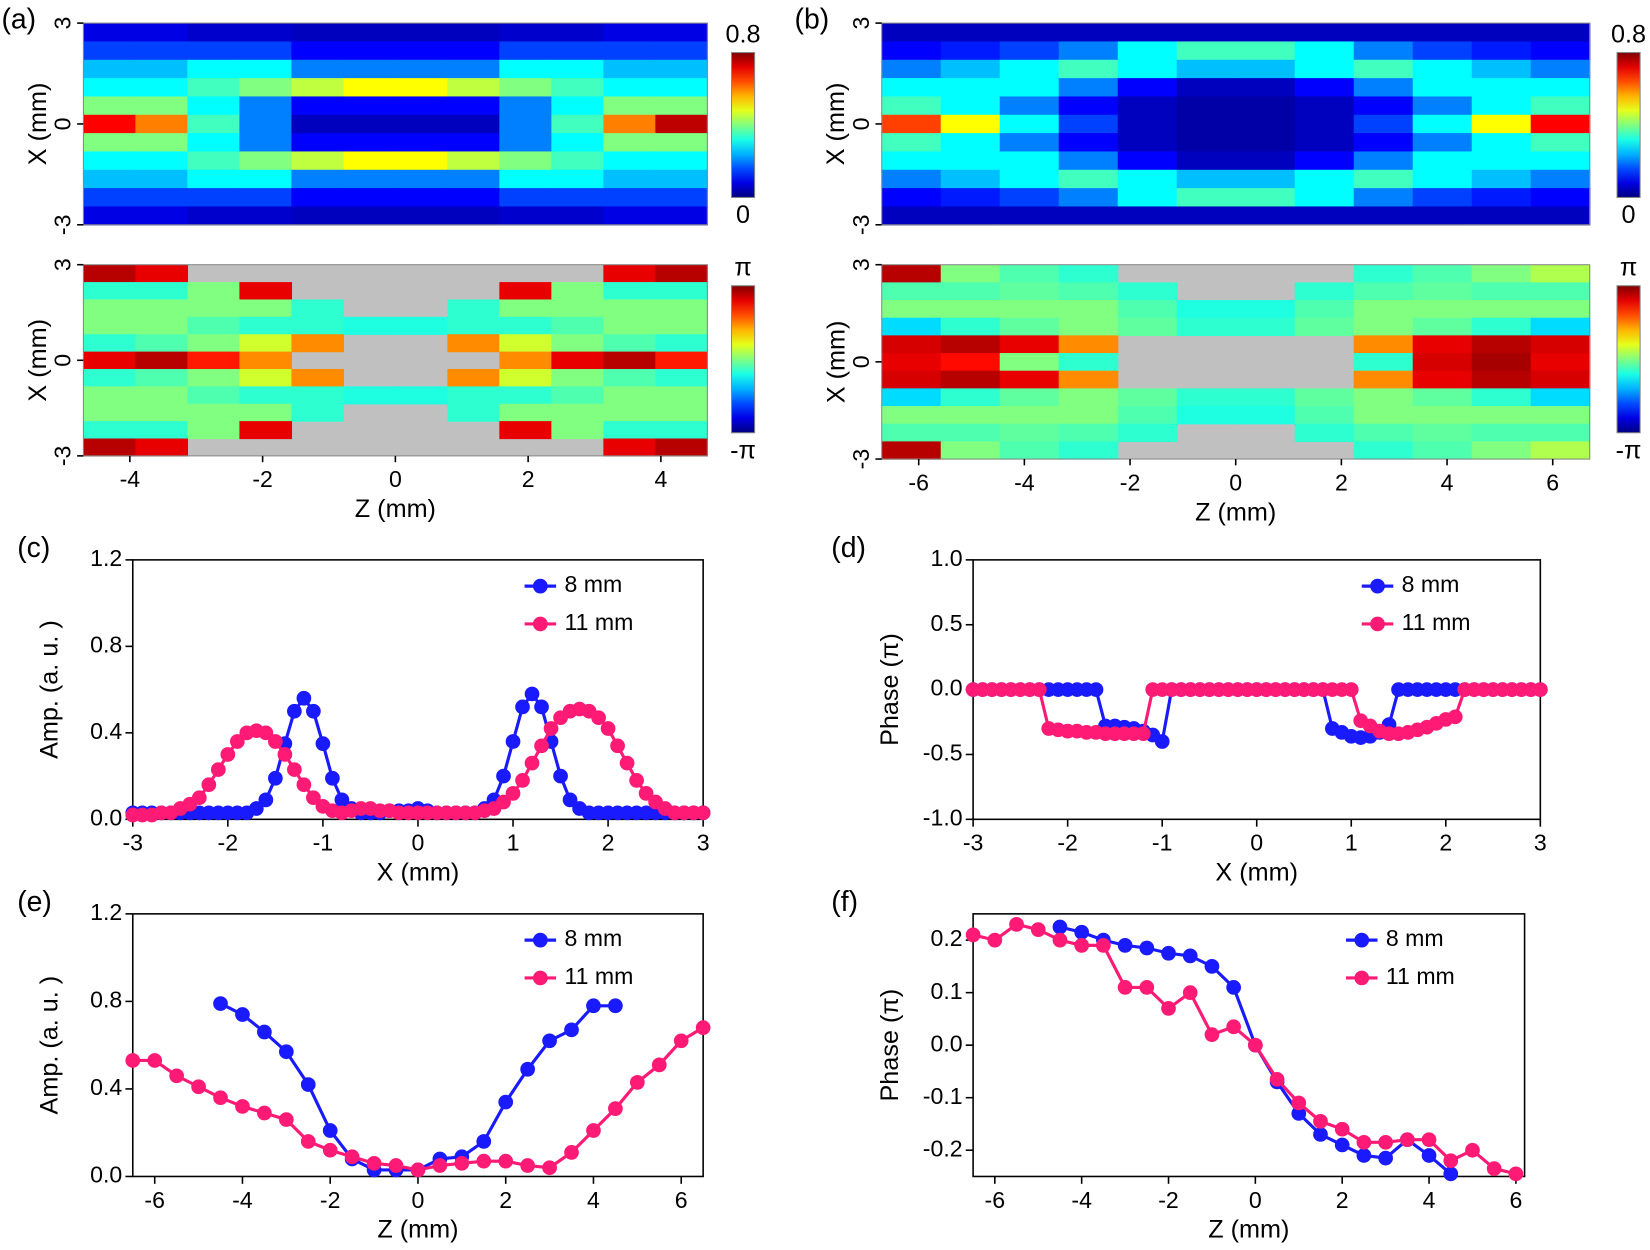  Describe the element at coordinates (890, 1045) in the screenshot. I see `y-axis-label: Phase (π)` at that location.